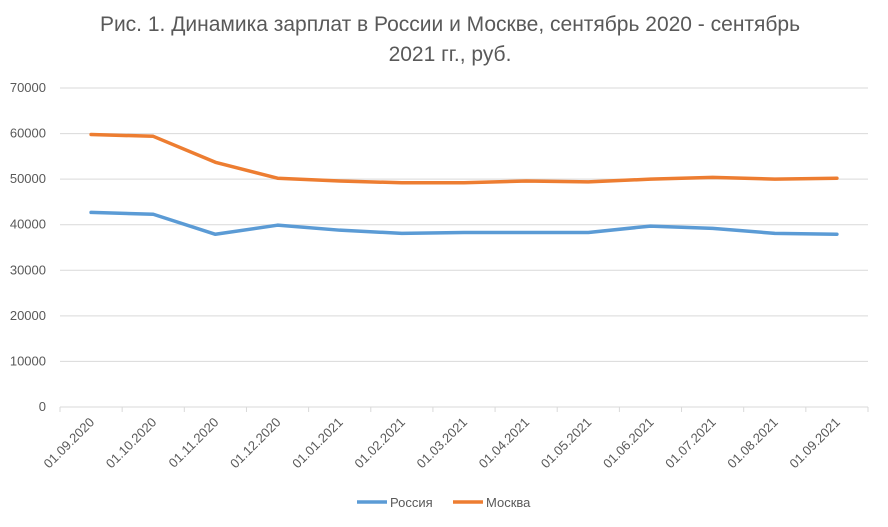 Image resolution: width=888 pixels, height=527 pixels. What do you see at coordinates (194, 443) in the screenshot?
I see `x-tick-label: 01.11.2020` at bounding box center [194, 443].